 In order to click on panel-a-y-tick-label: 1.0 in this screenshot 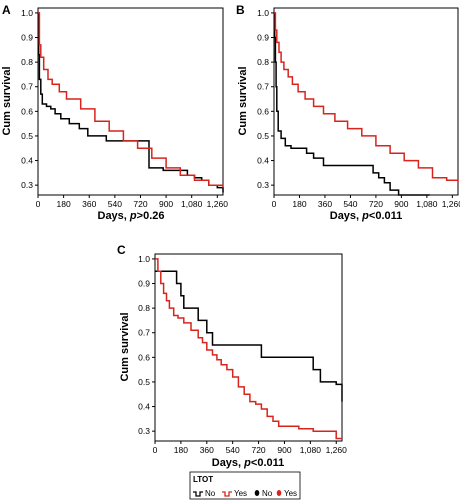, I will do `click(27, 13)`.